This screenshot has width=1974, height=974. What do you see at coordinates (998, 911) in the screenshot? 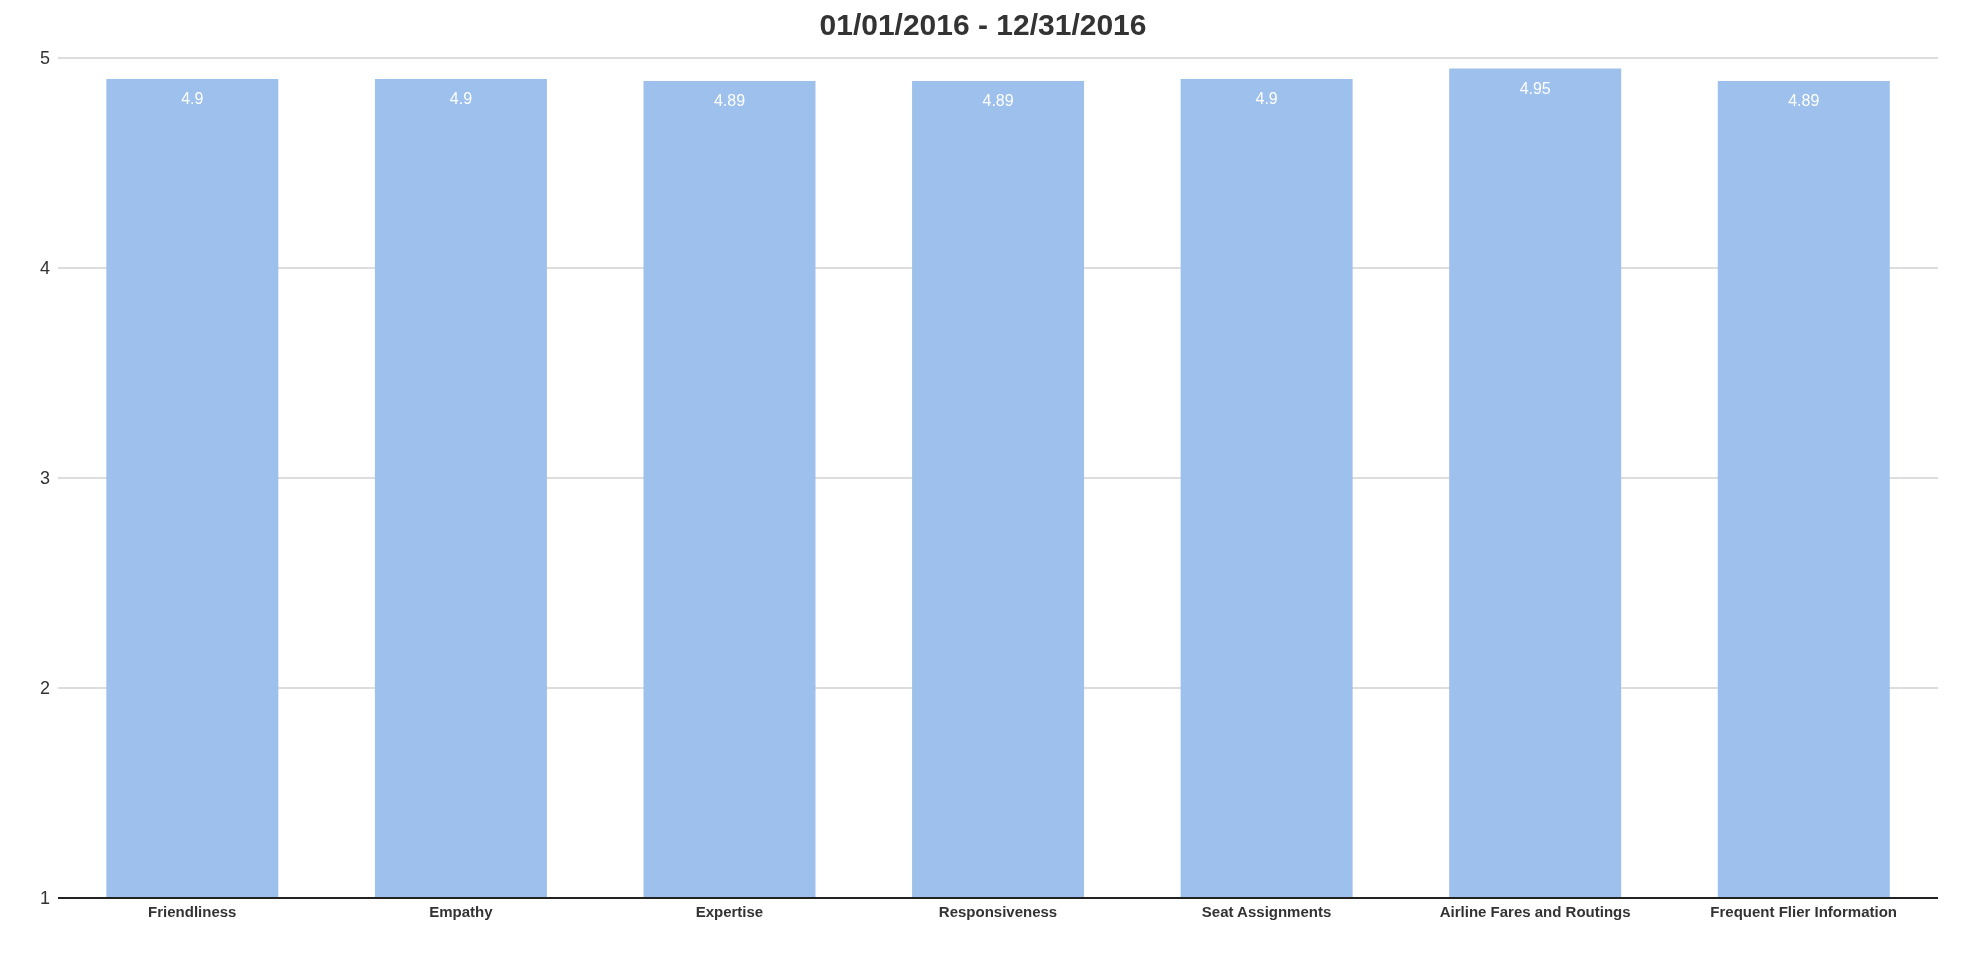
I see `x-tick-label: Responsiveness` at bounding box center [998, 911].